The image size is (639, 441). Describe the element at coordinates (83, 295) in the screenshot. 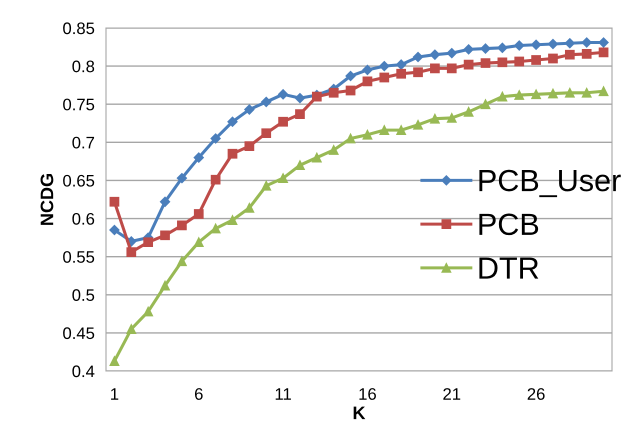

I see `y-tick-label: 0.5` at that location.